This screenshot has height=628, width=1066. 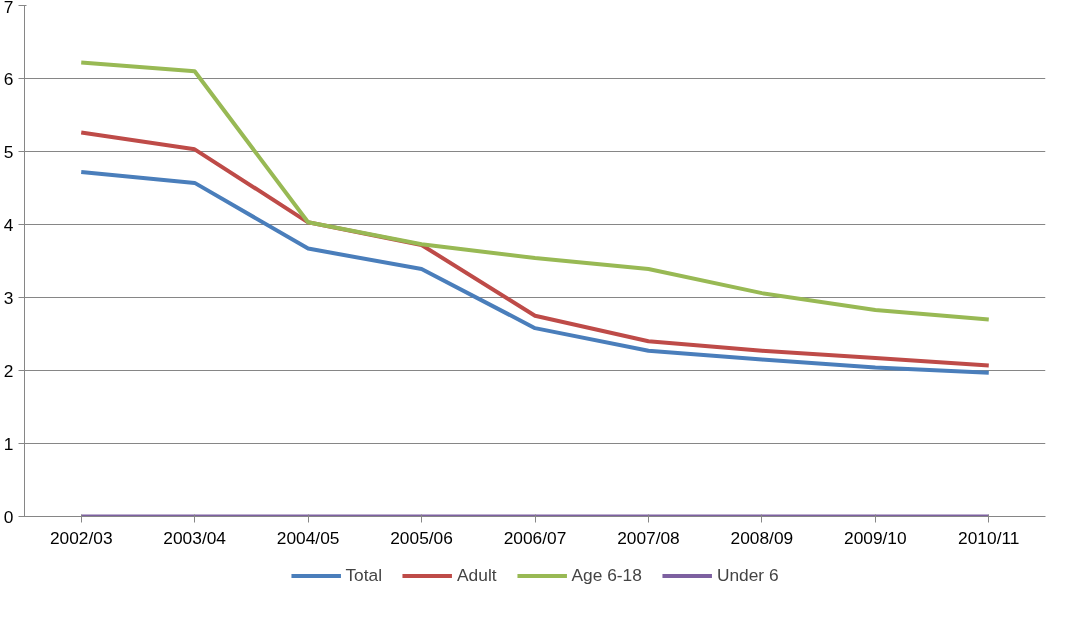 What do you see at coordinates (81, 537) in the screenshot?
I see `x-tick-label: 2002/03` at bounding box center [81, 537].